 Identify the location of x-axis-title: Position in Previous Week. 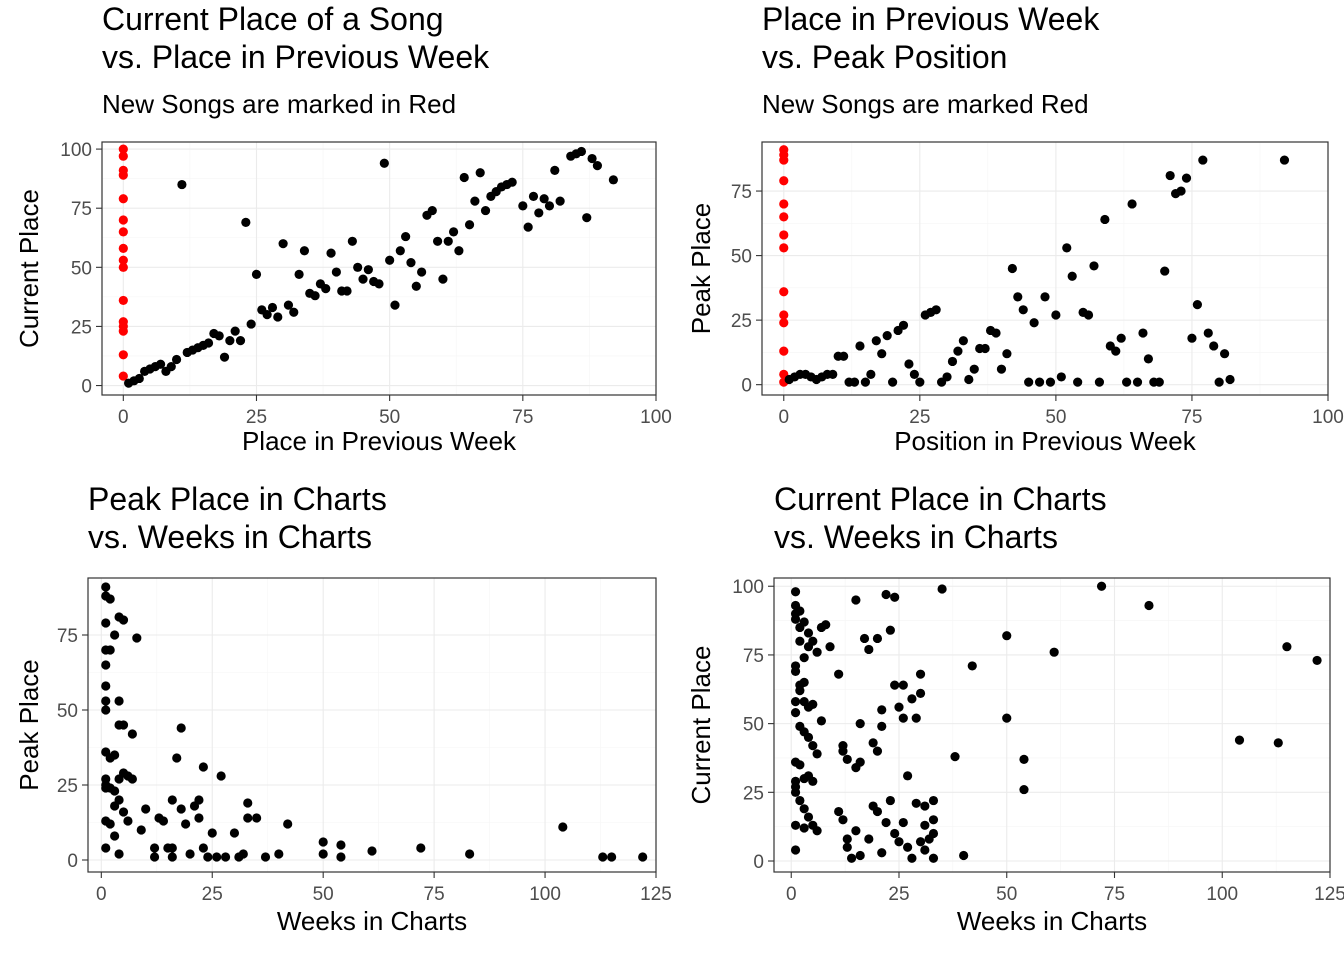
(1045, 441).